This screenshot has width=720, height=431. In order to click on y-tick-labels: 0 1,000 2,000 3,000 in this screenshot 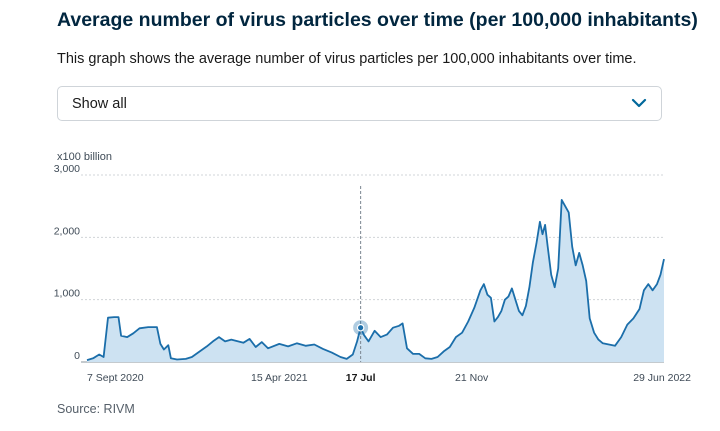, I will do `click(67, 262)`.